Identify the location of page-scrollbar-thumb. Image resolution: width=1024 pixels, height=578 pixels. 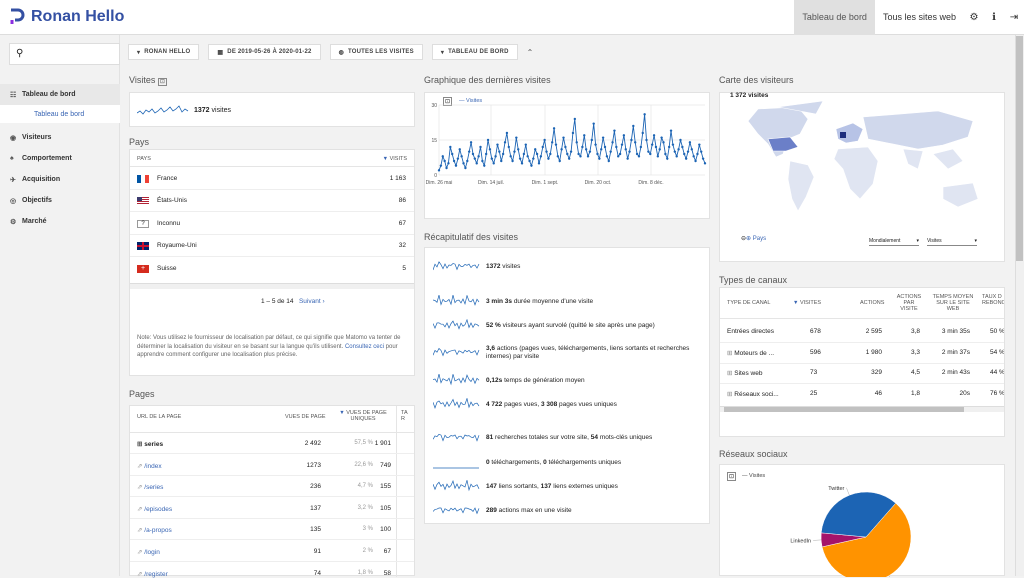
(1019, 148).